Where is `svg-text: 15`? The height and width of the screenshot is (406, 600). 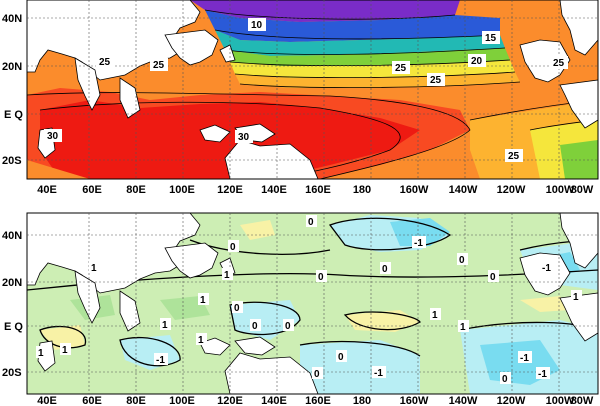
svg-text: 15 is located at coordinates (491, 38).